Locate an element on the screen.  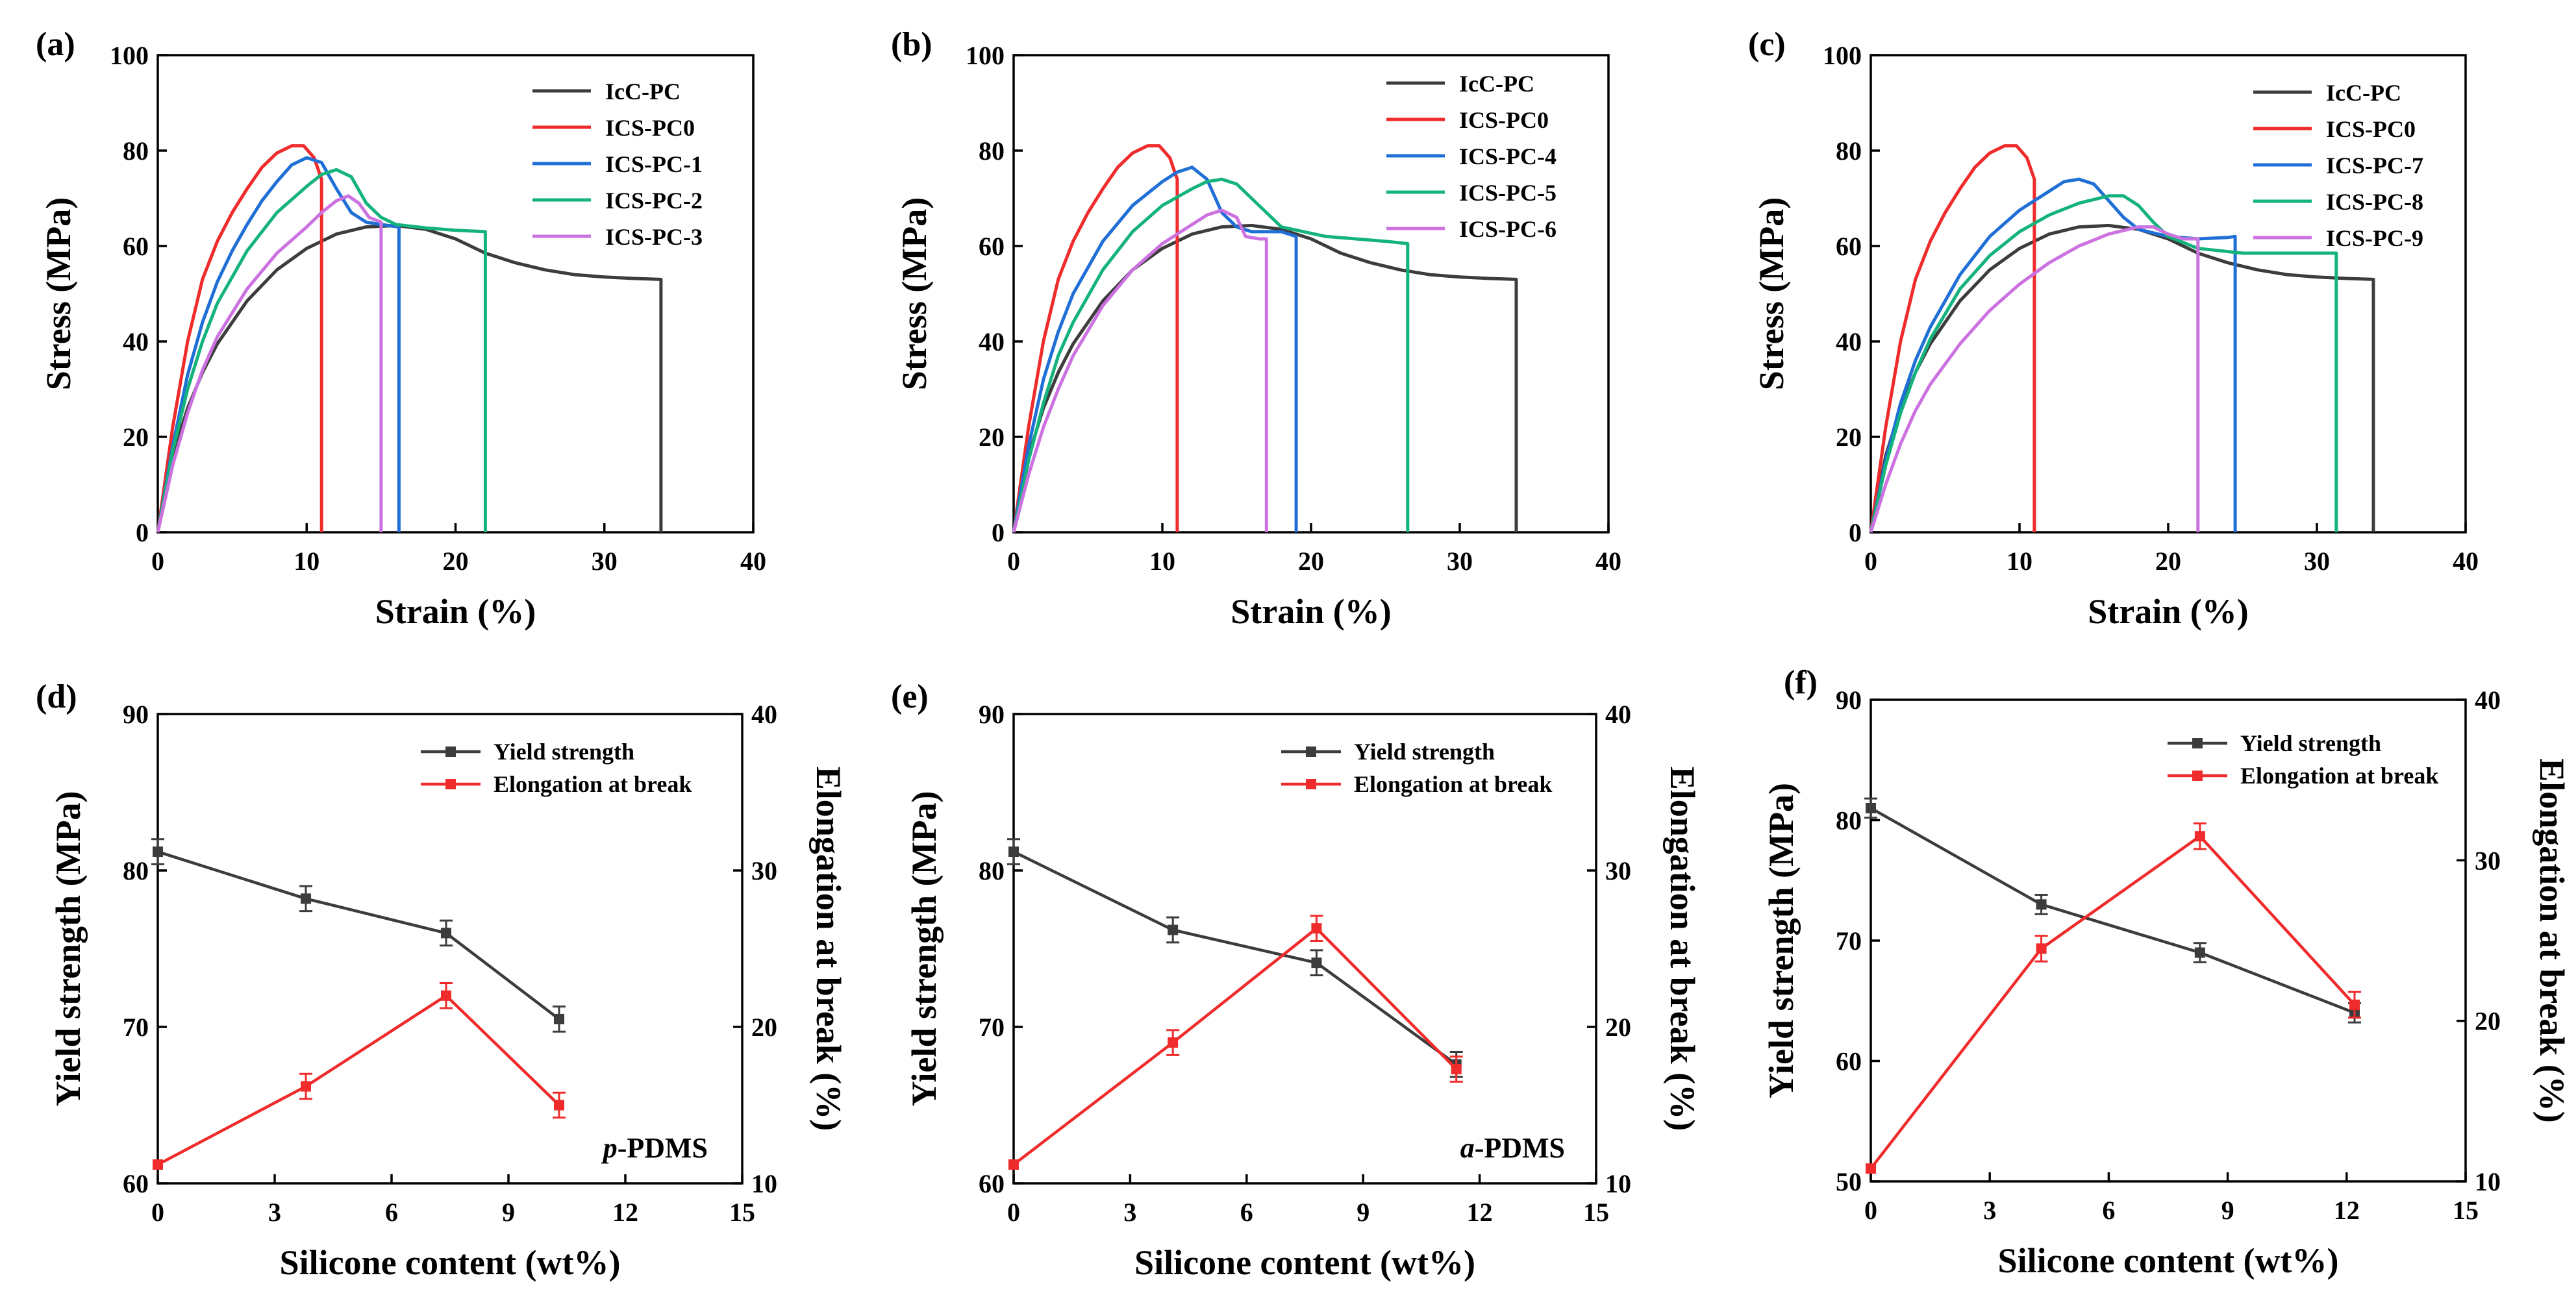
legend-entry: Elongation at break is located at coordinates (593, 784).